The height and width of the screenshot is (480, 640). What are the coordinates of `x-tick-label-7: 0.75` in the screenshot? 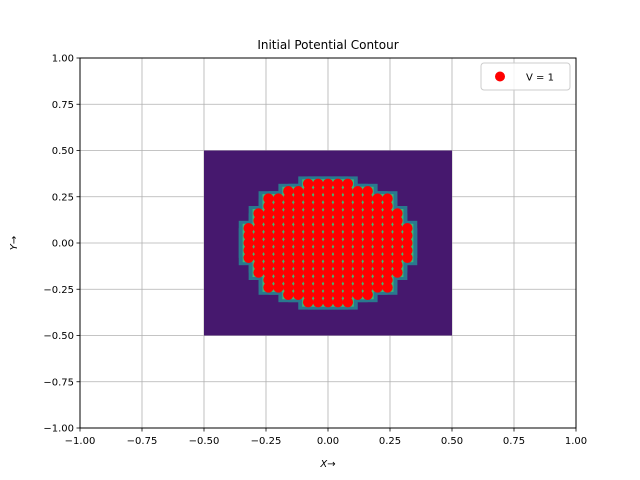 It's located at (514, 441).